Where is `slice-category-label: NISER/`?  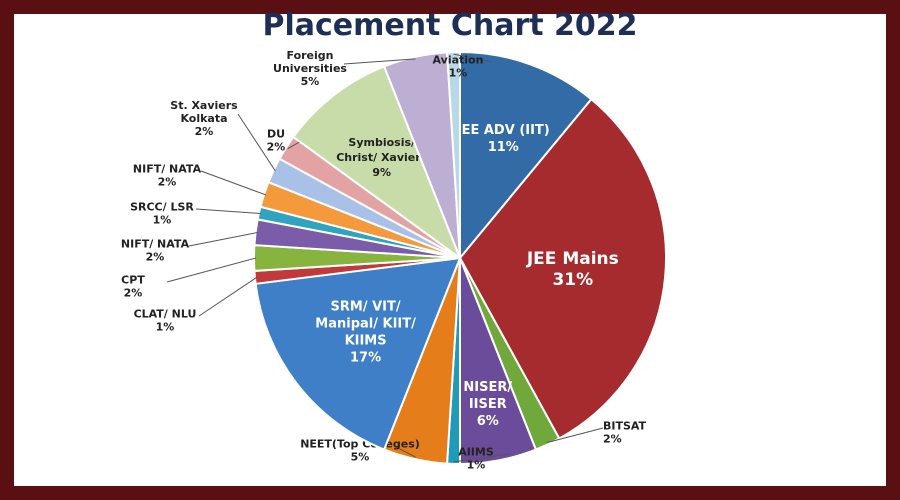 slice-category-label: NISER/ is located at coordinates (487, 387).